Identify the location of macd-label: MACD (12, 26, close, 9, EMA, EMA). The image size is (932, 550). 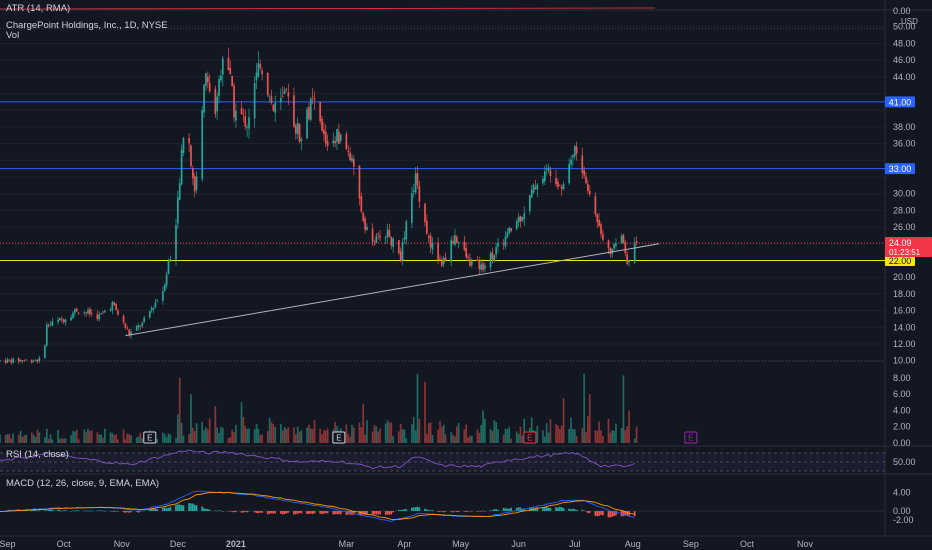
(83, 483).